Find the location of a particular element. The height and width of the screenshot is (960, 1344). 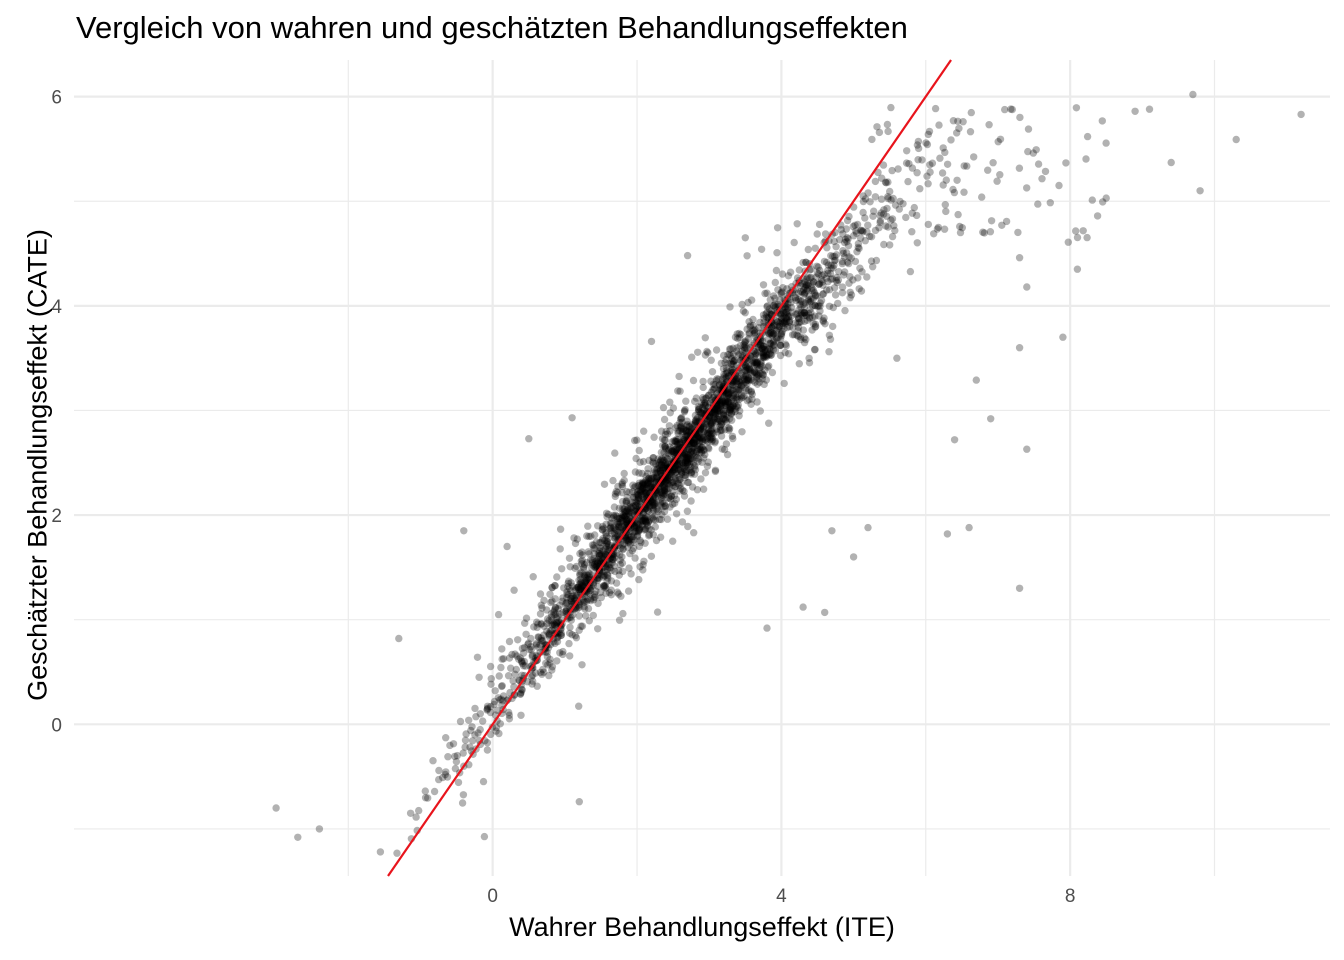

y-tick-label: 6 is located at coordinates (56, 98).